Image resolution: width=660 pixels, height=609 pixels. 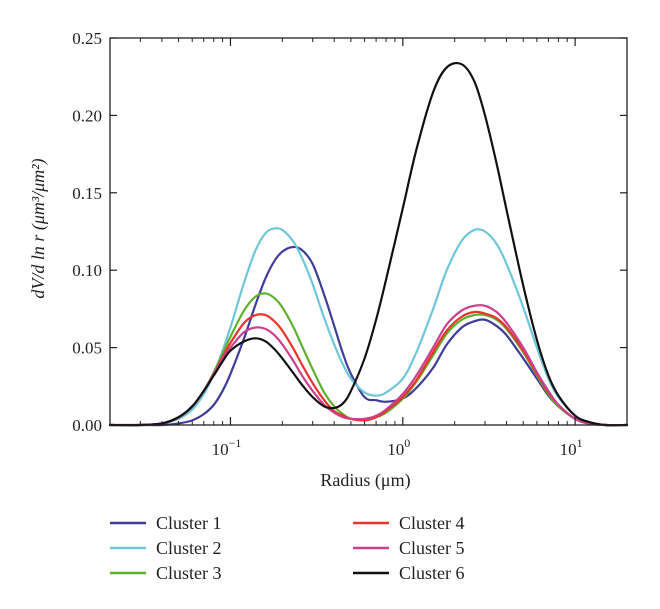 What do you see at coordinates (87, 348) in the screenshot?
I see `y-tick-label: 0.05` at bounding box center [87, 348].